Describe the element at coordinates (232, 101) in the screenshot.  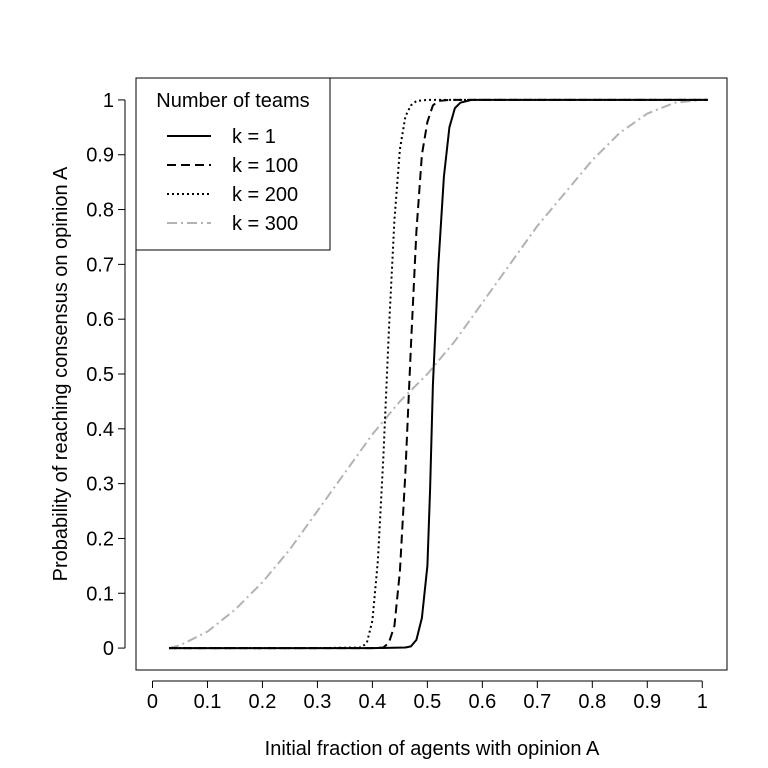
I see `legend-title: Number of teams` at that location.